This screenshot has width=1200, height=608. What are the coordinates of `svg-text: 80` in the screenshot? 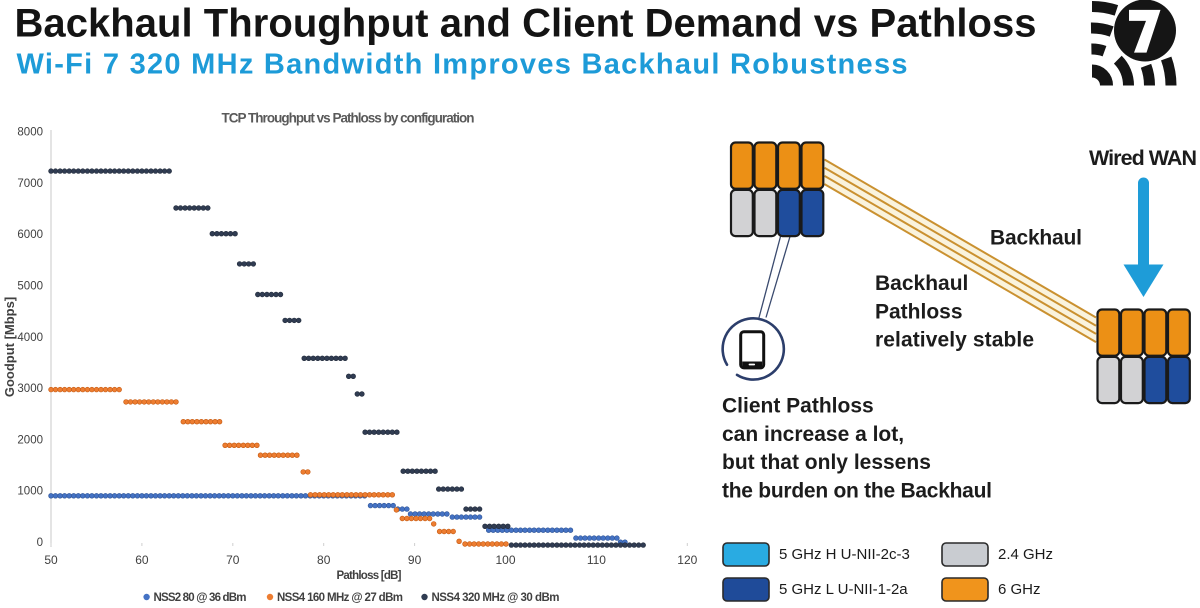 It's located at (324, 560).